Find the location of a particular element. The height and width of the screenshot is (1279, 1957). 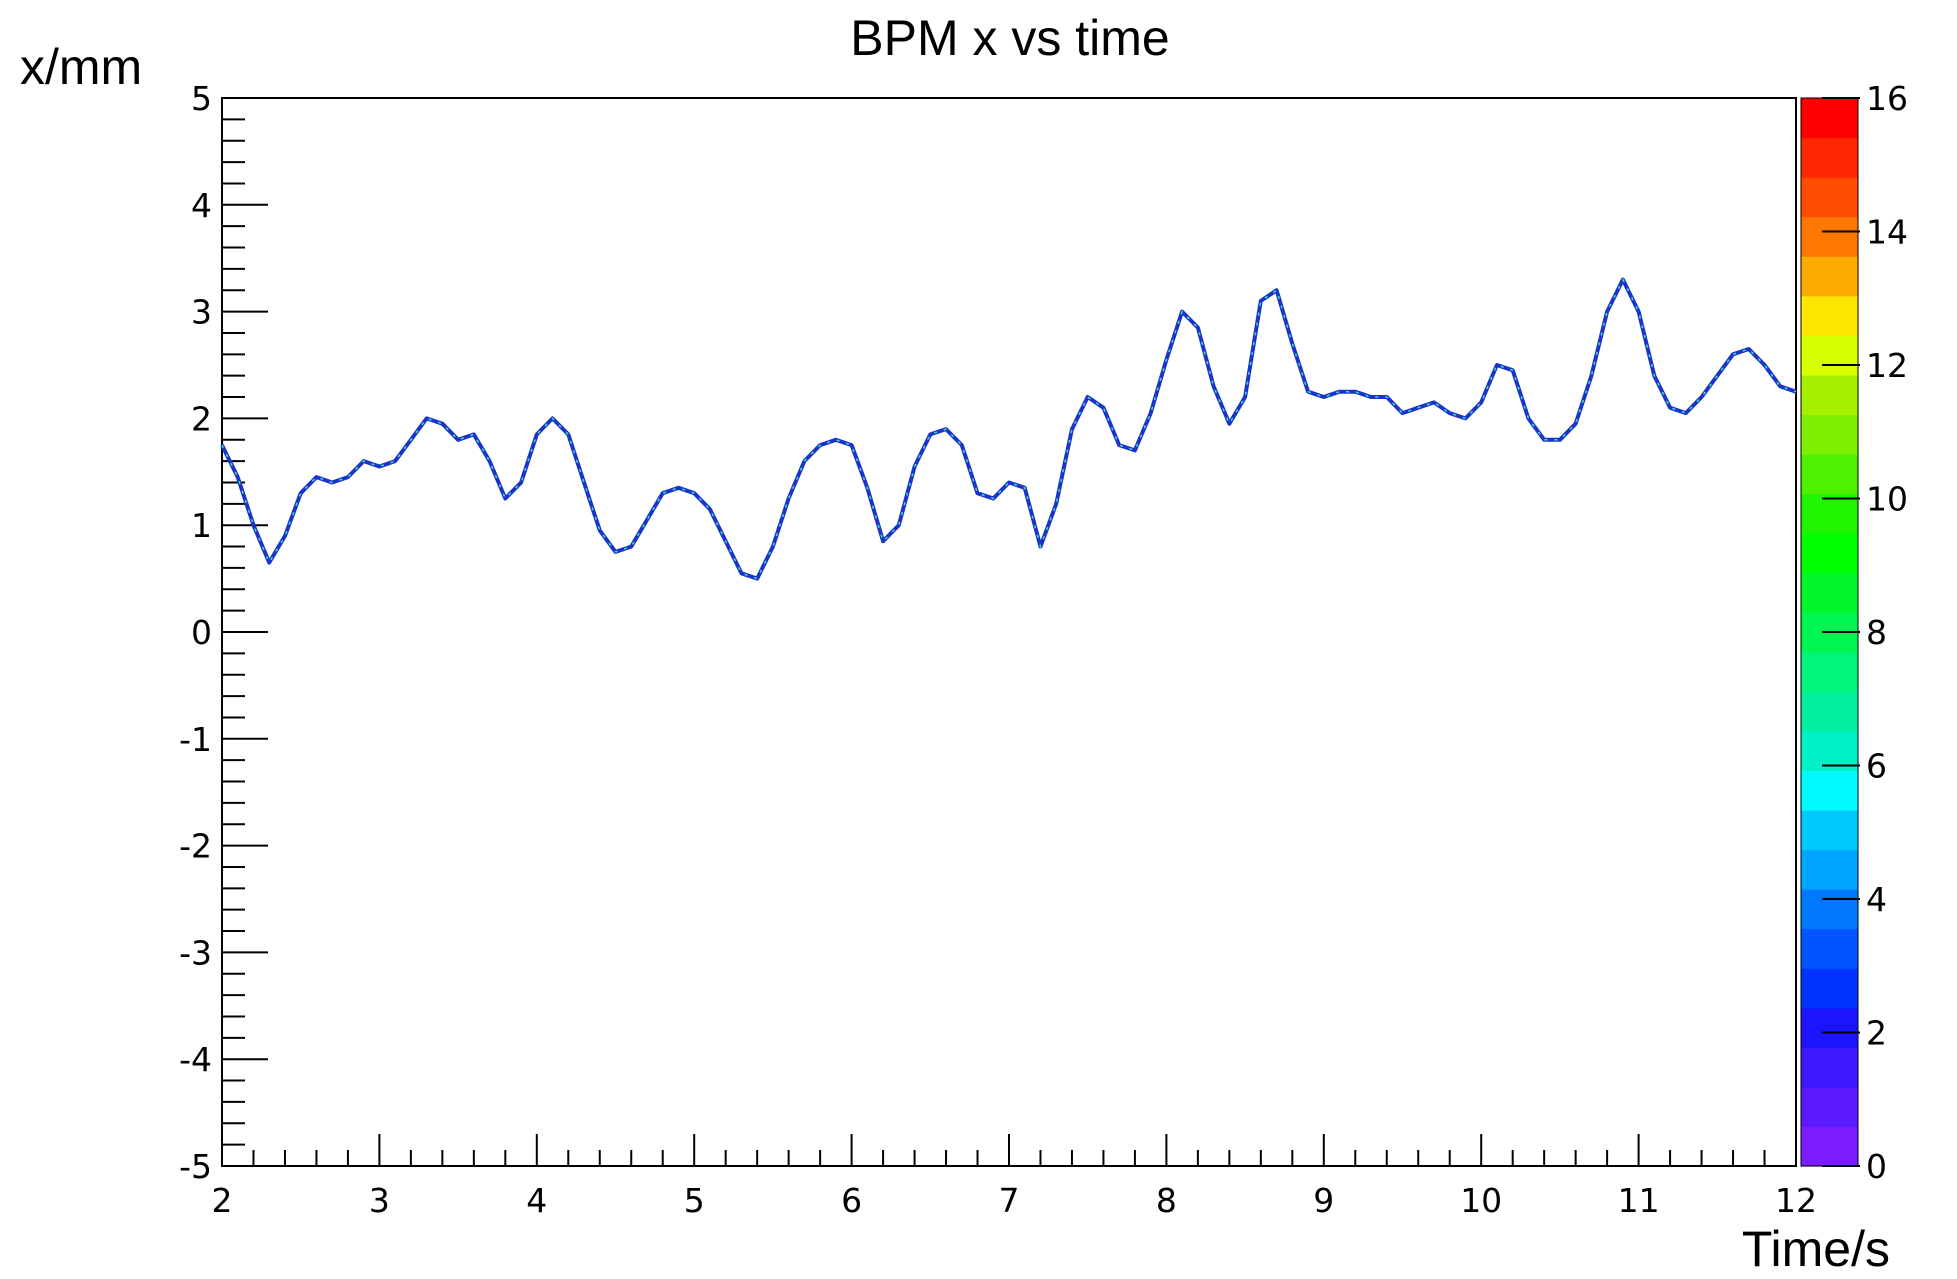

x-tick-label: 7 is located at coordinates (1009, 1200).